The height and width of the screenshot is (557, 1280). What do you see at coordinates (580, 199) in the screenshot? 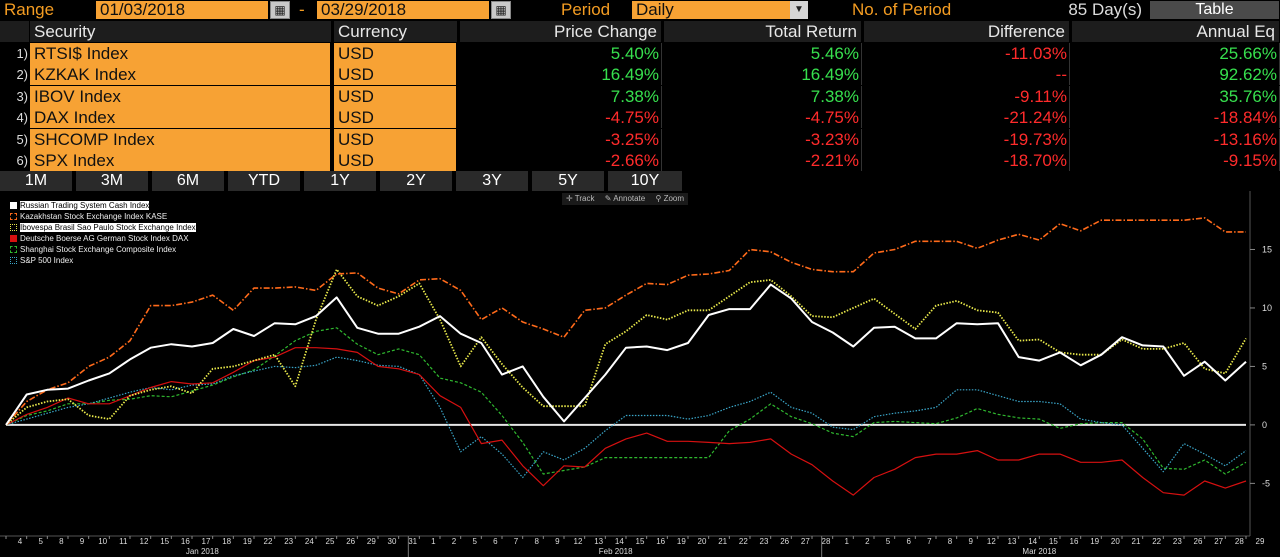
I see `track-tool: ✛ Track` at bounding box center [580, 199].